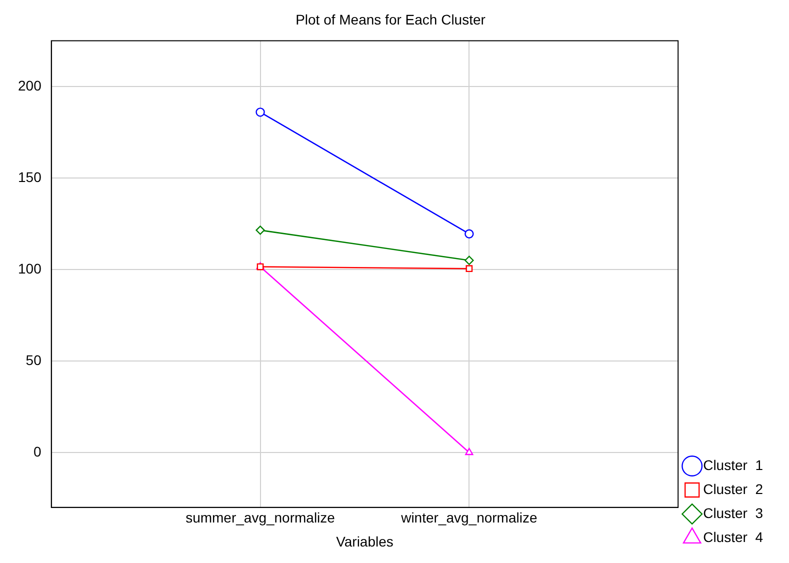  I want to click on legend-label: Cluster 3, so click(733, 512).